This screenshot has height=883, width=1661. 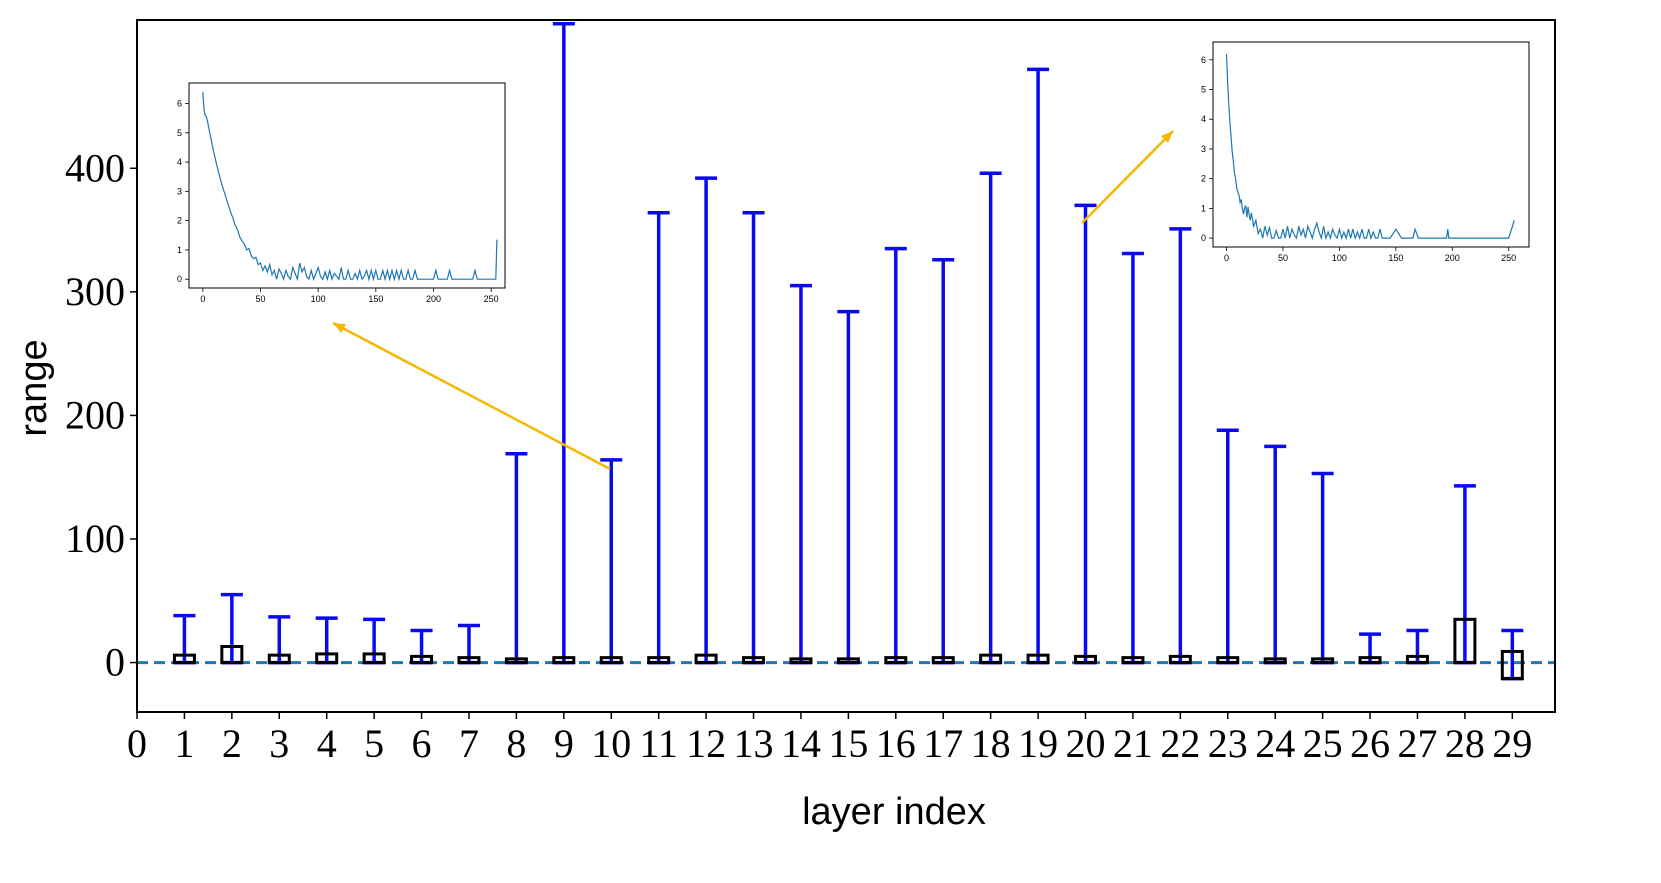 I want to click on x-tick-label: 14, so click(x=801, y=743).